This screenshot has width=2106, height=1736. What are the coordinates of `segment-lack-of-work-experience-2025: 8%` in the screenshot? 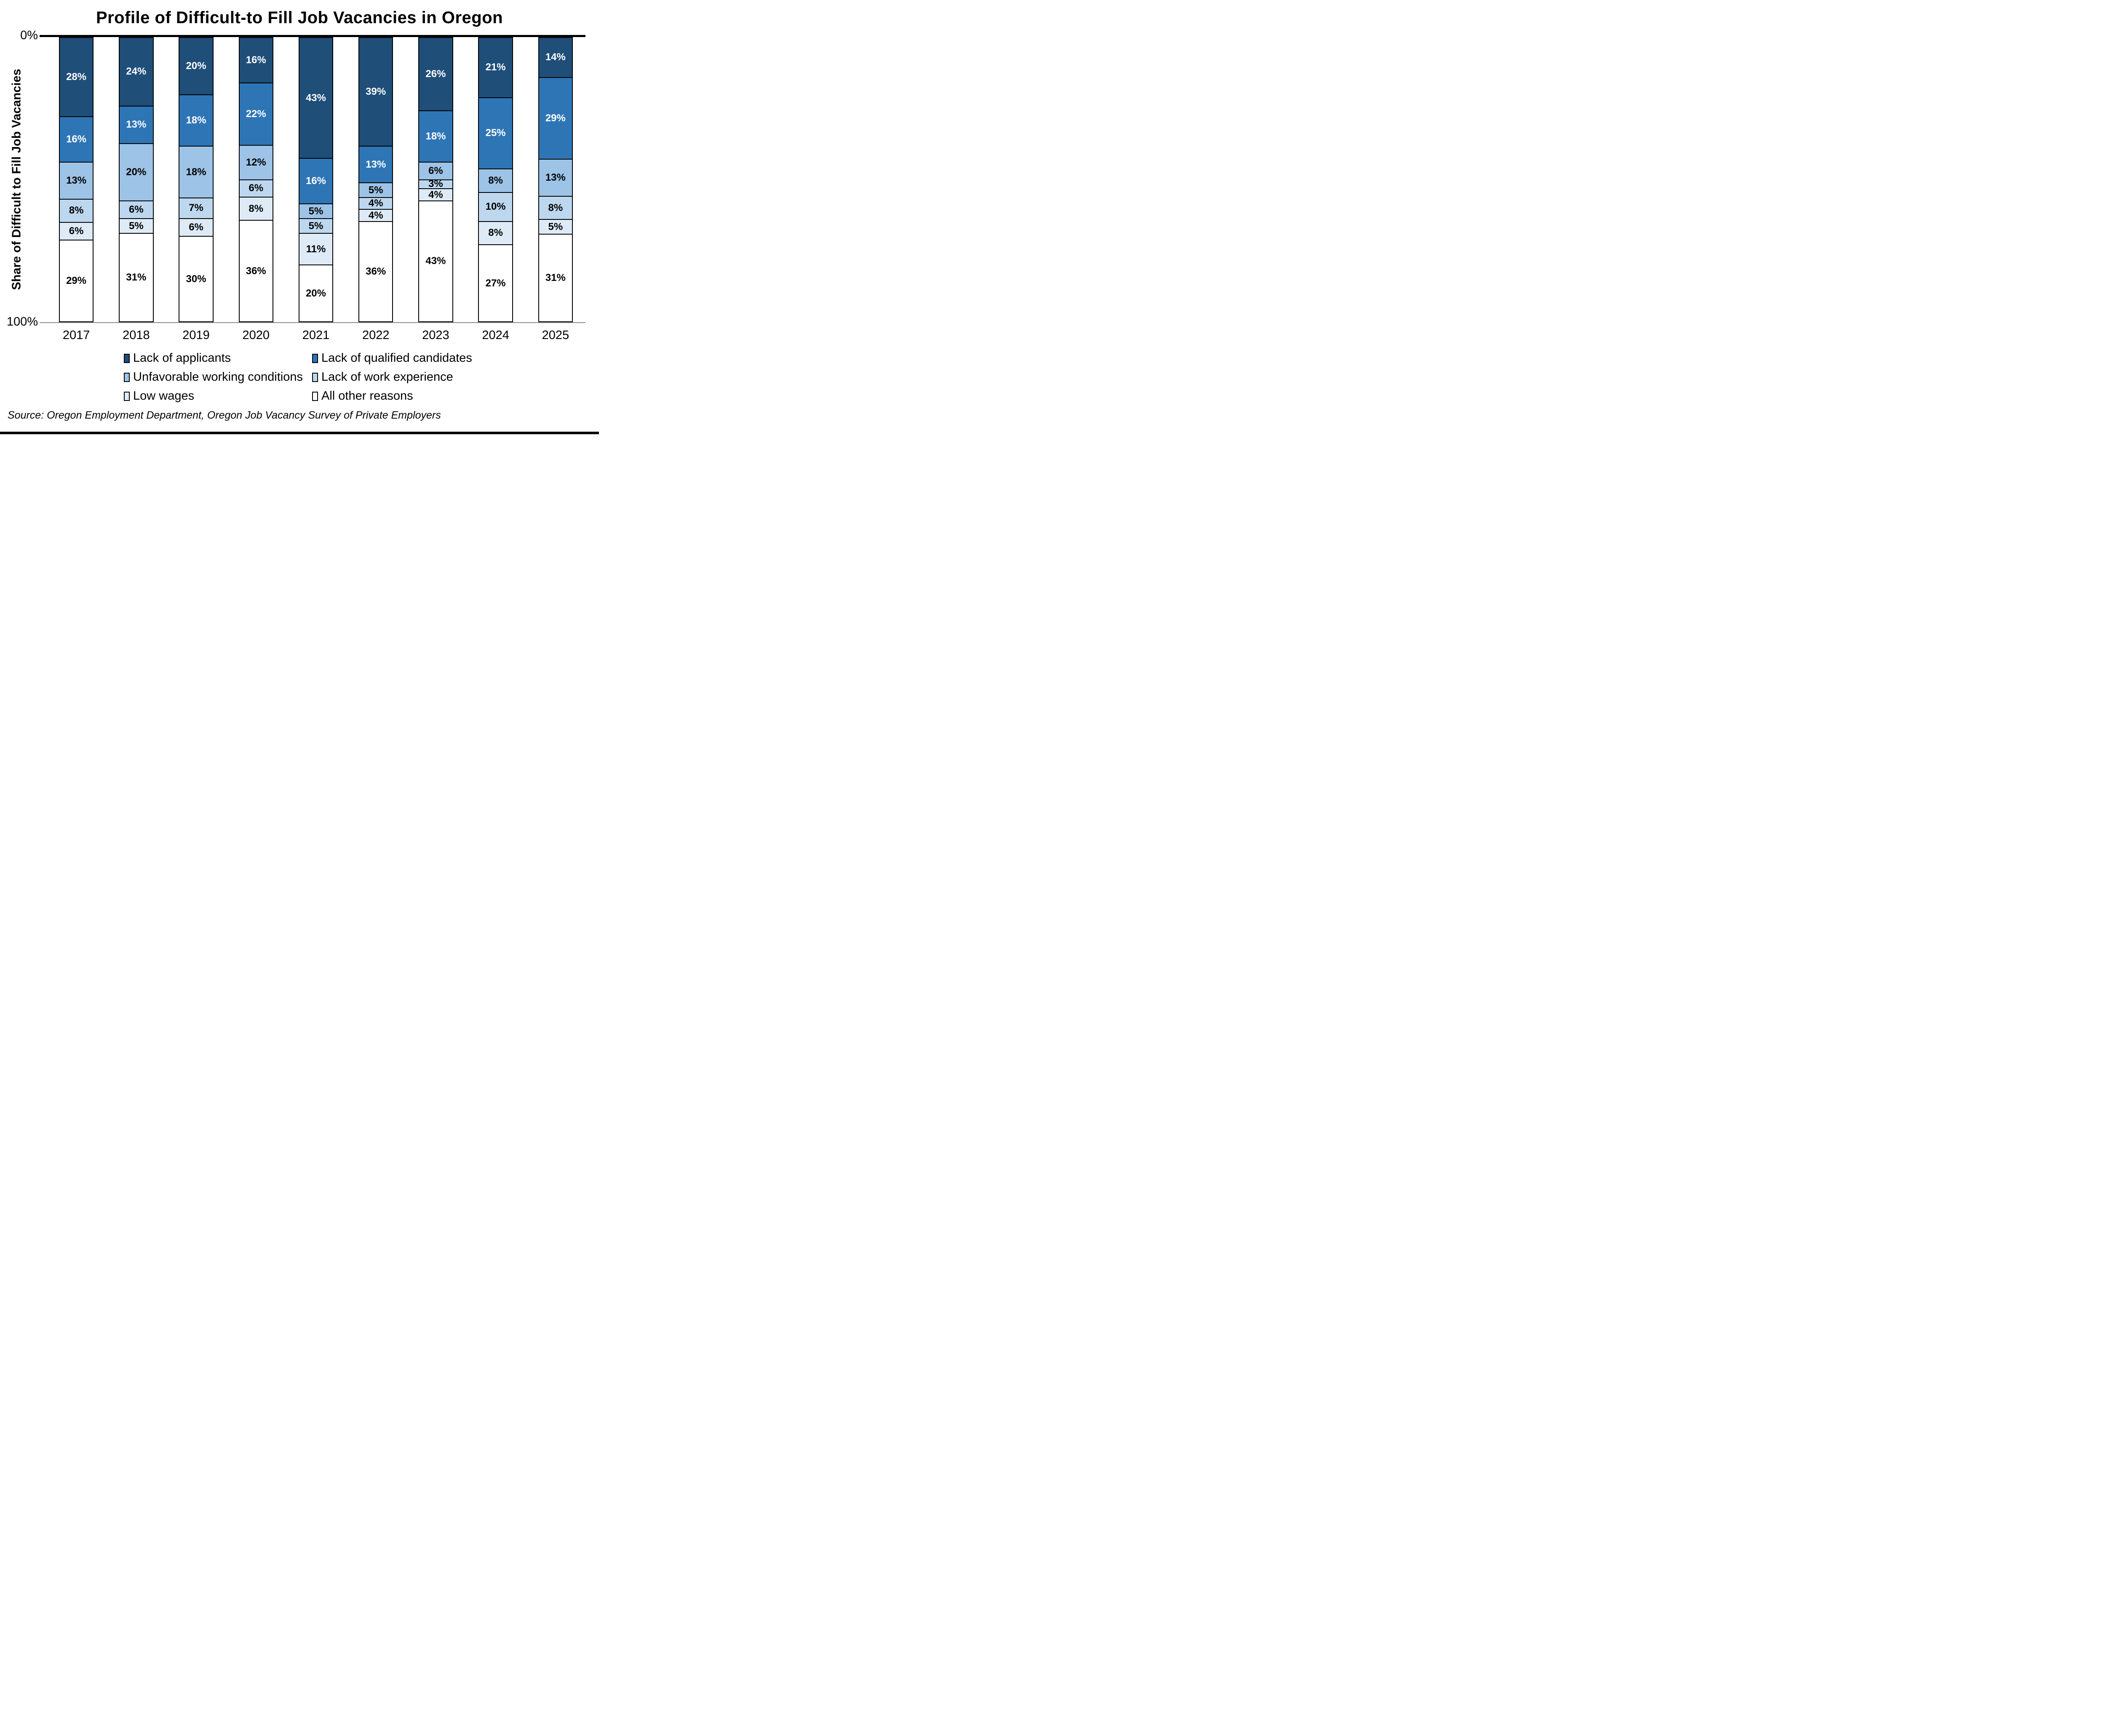 It's located at (555, 208).